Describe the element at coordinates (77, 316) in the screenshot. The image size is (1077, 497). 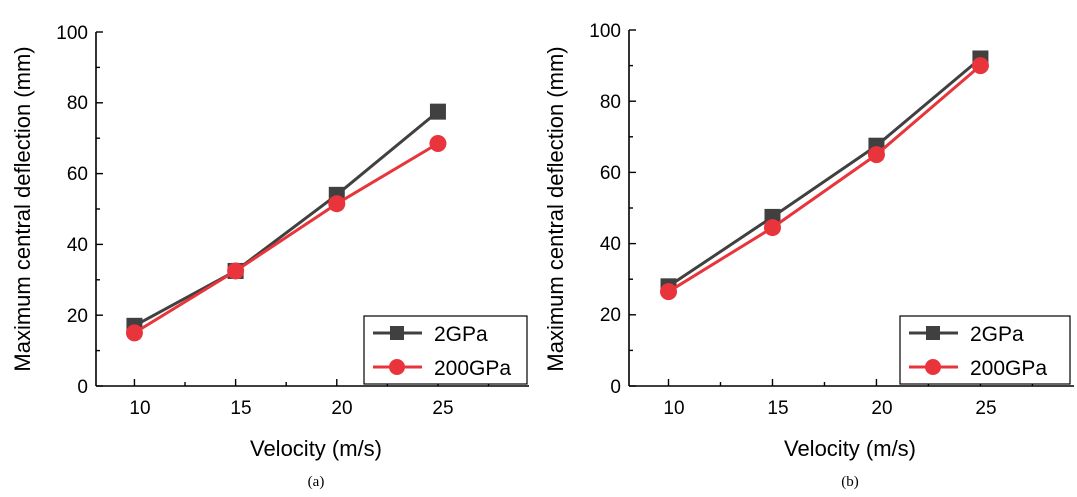
I see `y-tick-label-a-1: 20` at that location.